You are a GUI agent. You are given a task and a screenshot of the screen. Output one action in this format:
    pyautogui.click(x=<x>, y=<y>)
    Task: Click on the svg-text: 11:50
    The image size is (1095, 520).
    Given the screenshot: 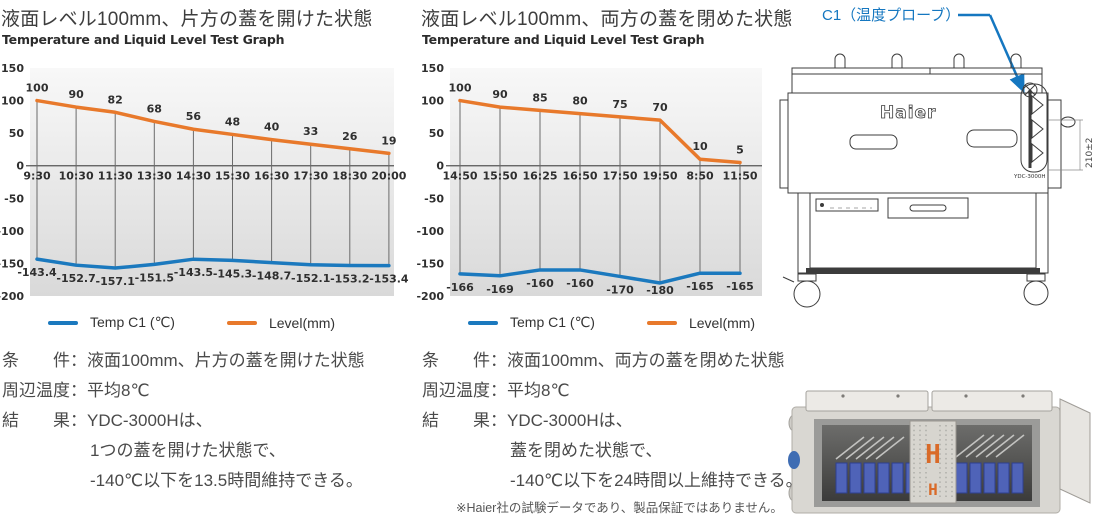 What is the action you would take?
    pyautogui.click(x=739, y=176)
    